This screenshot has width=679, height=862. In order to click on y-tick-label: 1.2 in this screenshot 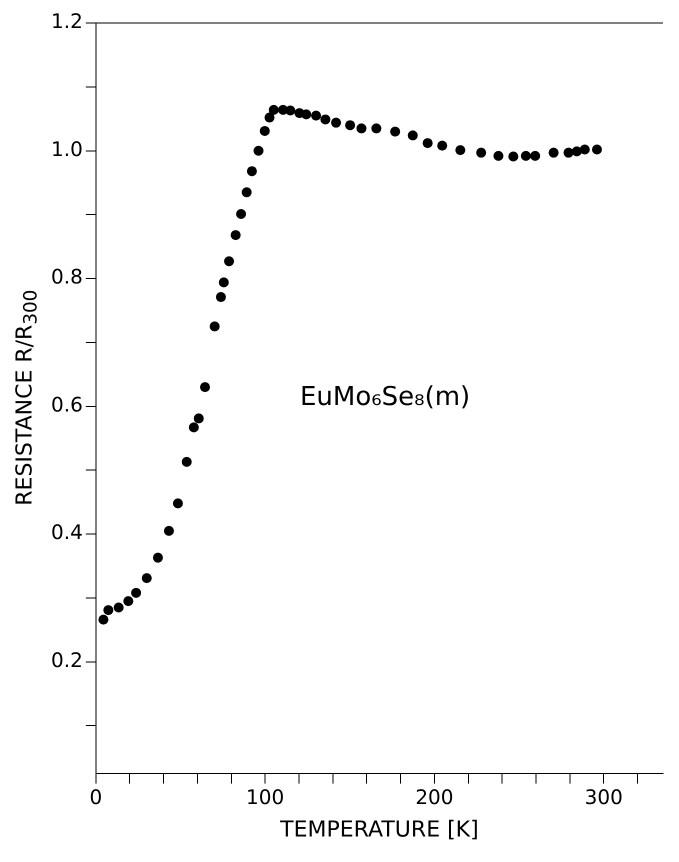, I will do `click(66, 21)`.